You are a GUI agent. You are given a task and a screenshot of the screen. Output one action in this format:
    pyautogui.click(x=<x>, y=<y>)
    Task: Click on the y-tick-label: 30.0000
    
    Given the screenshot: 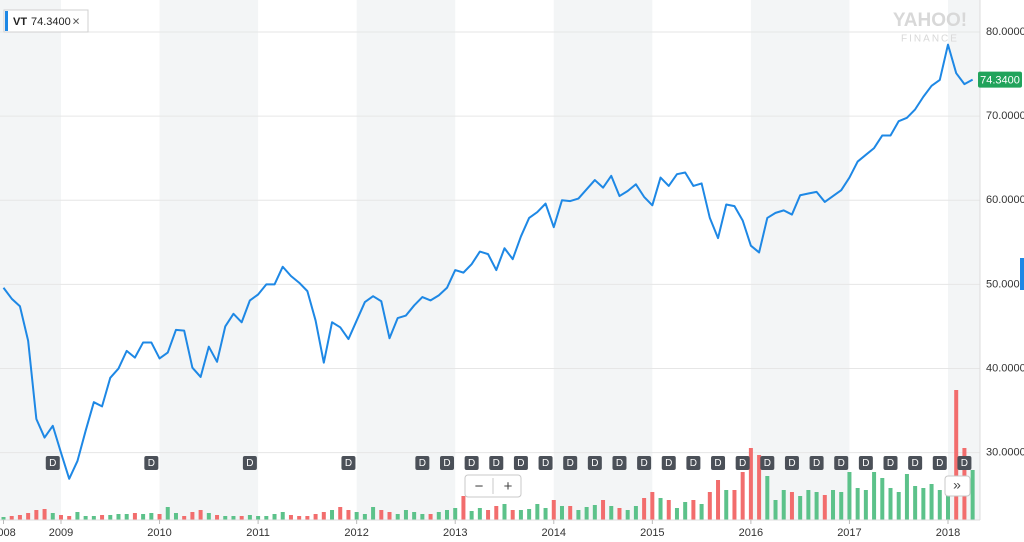 What is the action you would take?
    pyautogui.click(x=1005, y=453)
    